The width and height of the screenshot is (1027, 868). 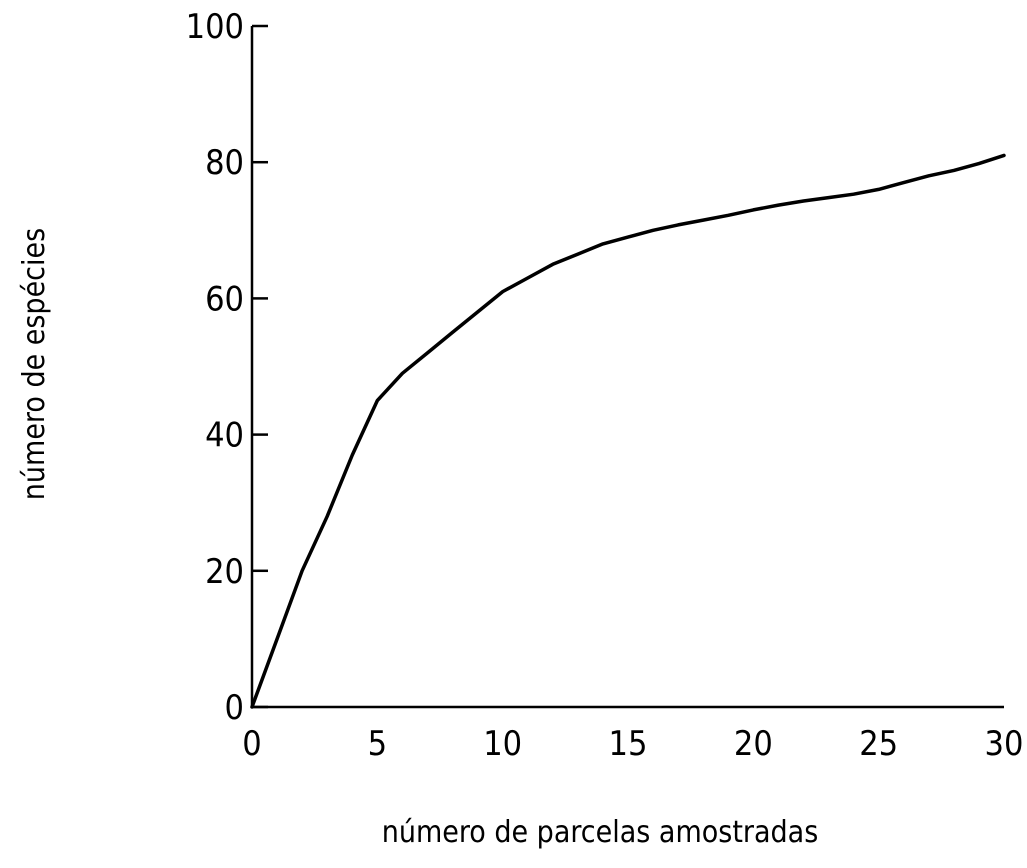 What do you see at coordinates (234, 708) in the screenshot?
I see `y-tick-label: 0` at bounding box center [234, 708].